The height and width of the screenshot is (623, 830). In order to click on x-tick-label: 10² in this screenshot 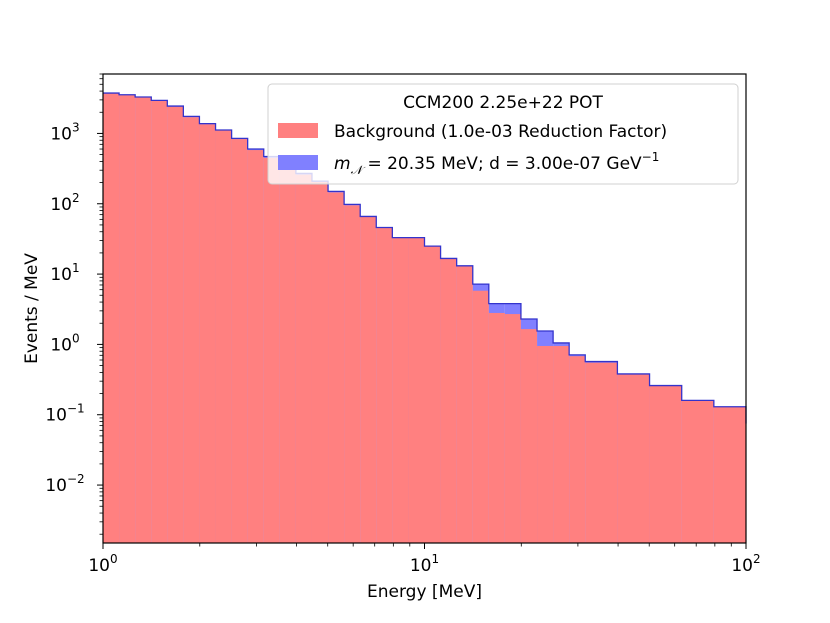, I will do `click(745, 564)`.